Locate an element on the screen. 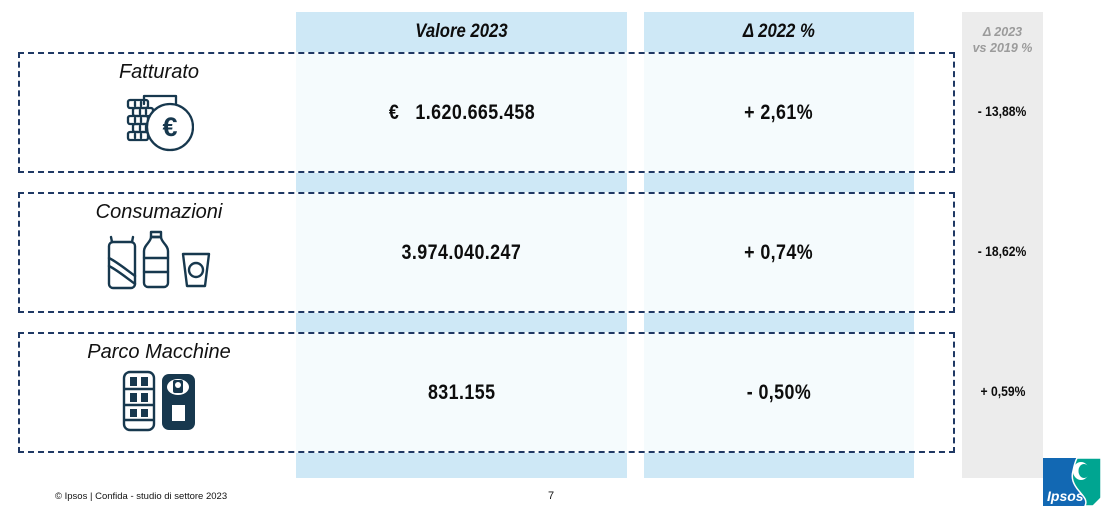 The width and height of the screenshot is (1101, 514). value-fatturato: € 1.620.665.458 is located at coordinates (461, 112).